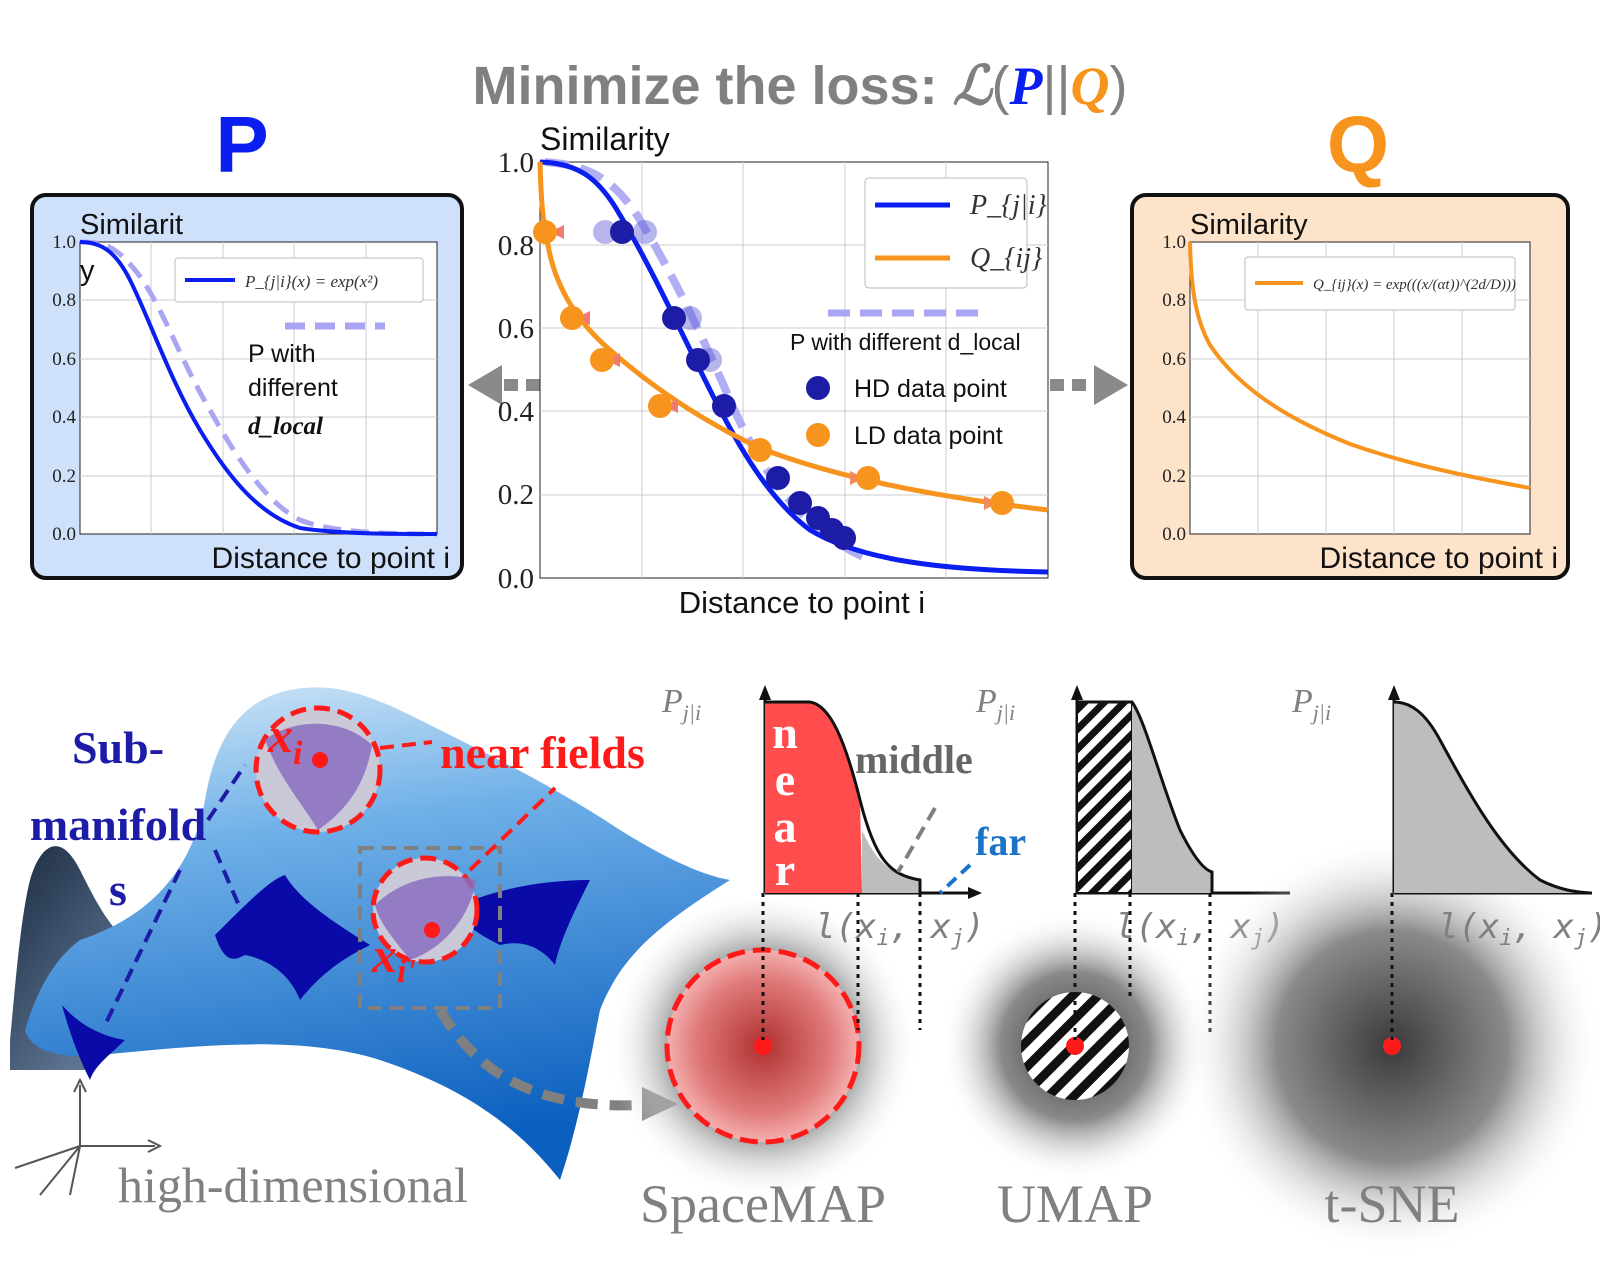 This screenshot has height=1280, width=1600. Describe the element at coordinates (504, 385) in the screenshot. I see `arrow-center-to-p` at that location.